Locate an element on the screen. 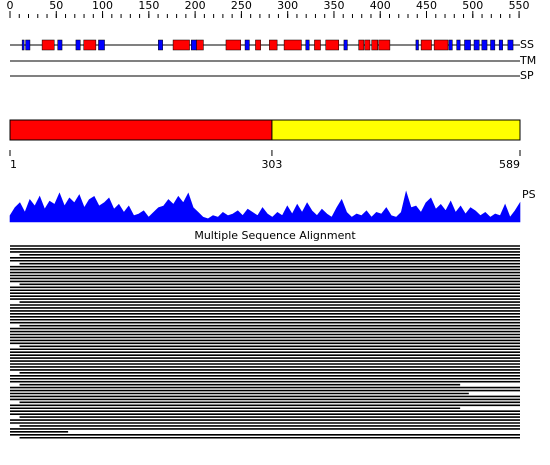 Image resolution: width=550 pixels, height=465 pixels. domain-tick-label: 589 is located at coordinates (509, 164).